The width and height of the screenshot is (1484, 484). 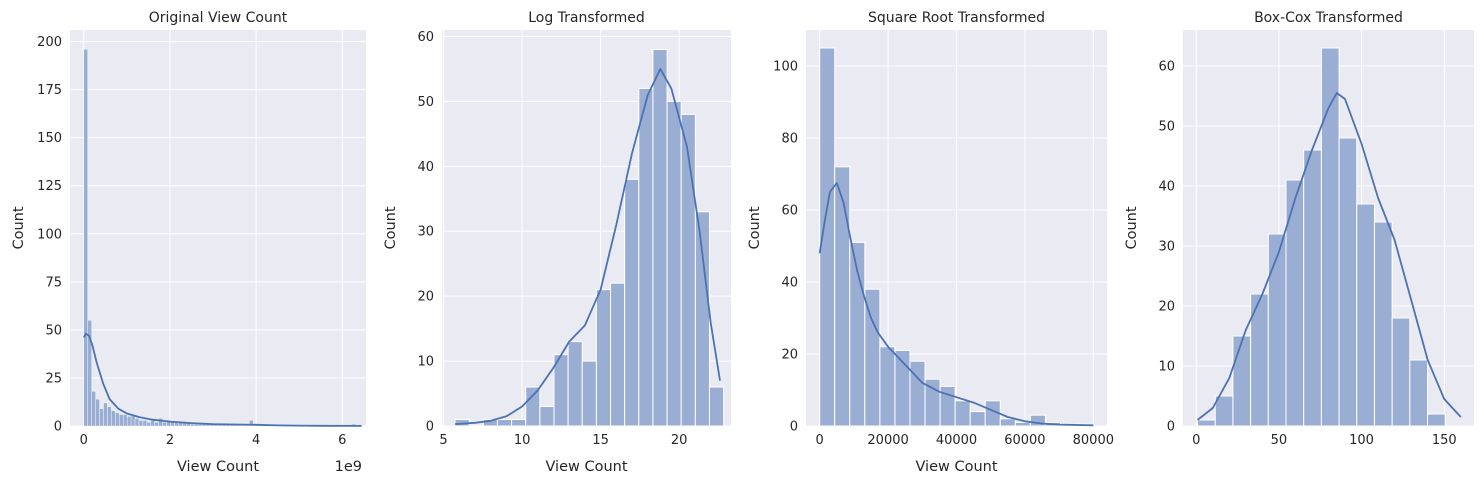 What do you see at coordinates (789, 139) in the screenshot?
I see `y-tick-label: 80` at bounding box center [789, 139].